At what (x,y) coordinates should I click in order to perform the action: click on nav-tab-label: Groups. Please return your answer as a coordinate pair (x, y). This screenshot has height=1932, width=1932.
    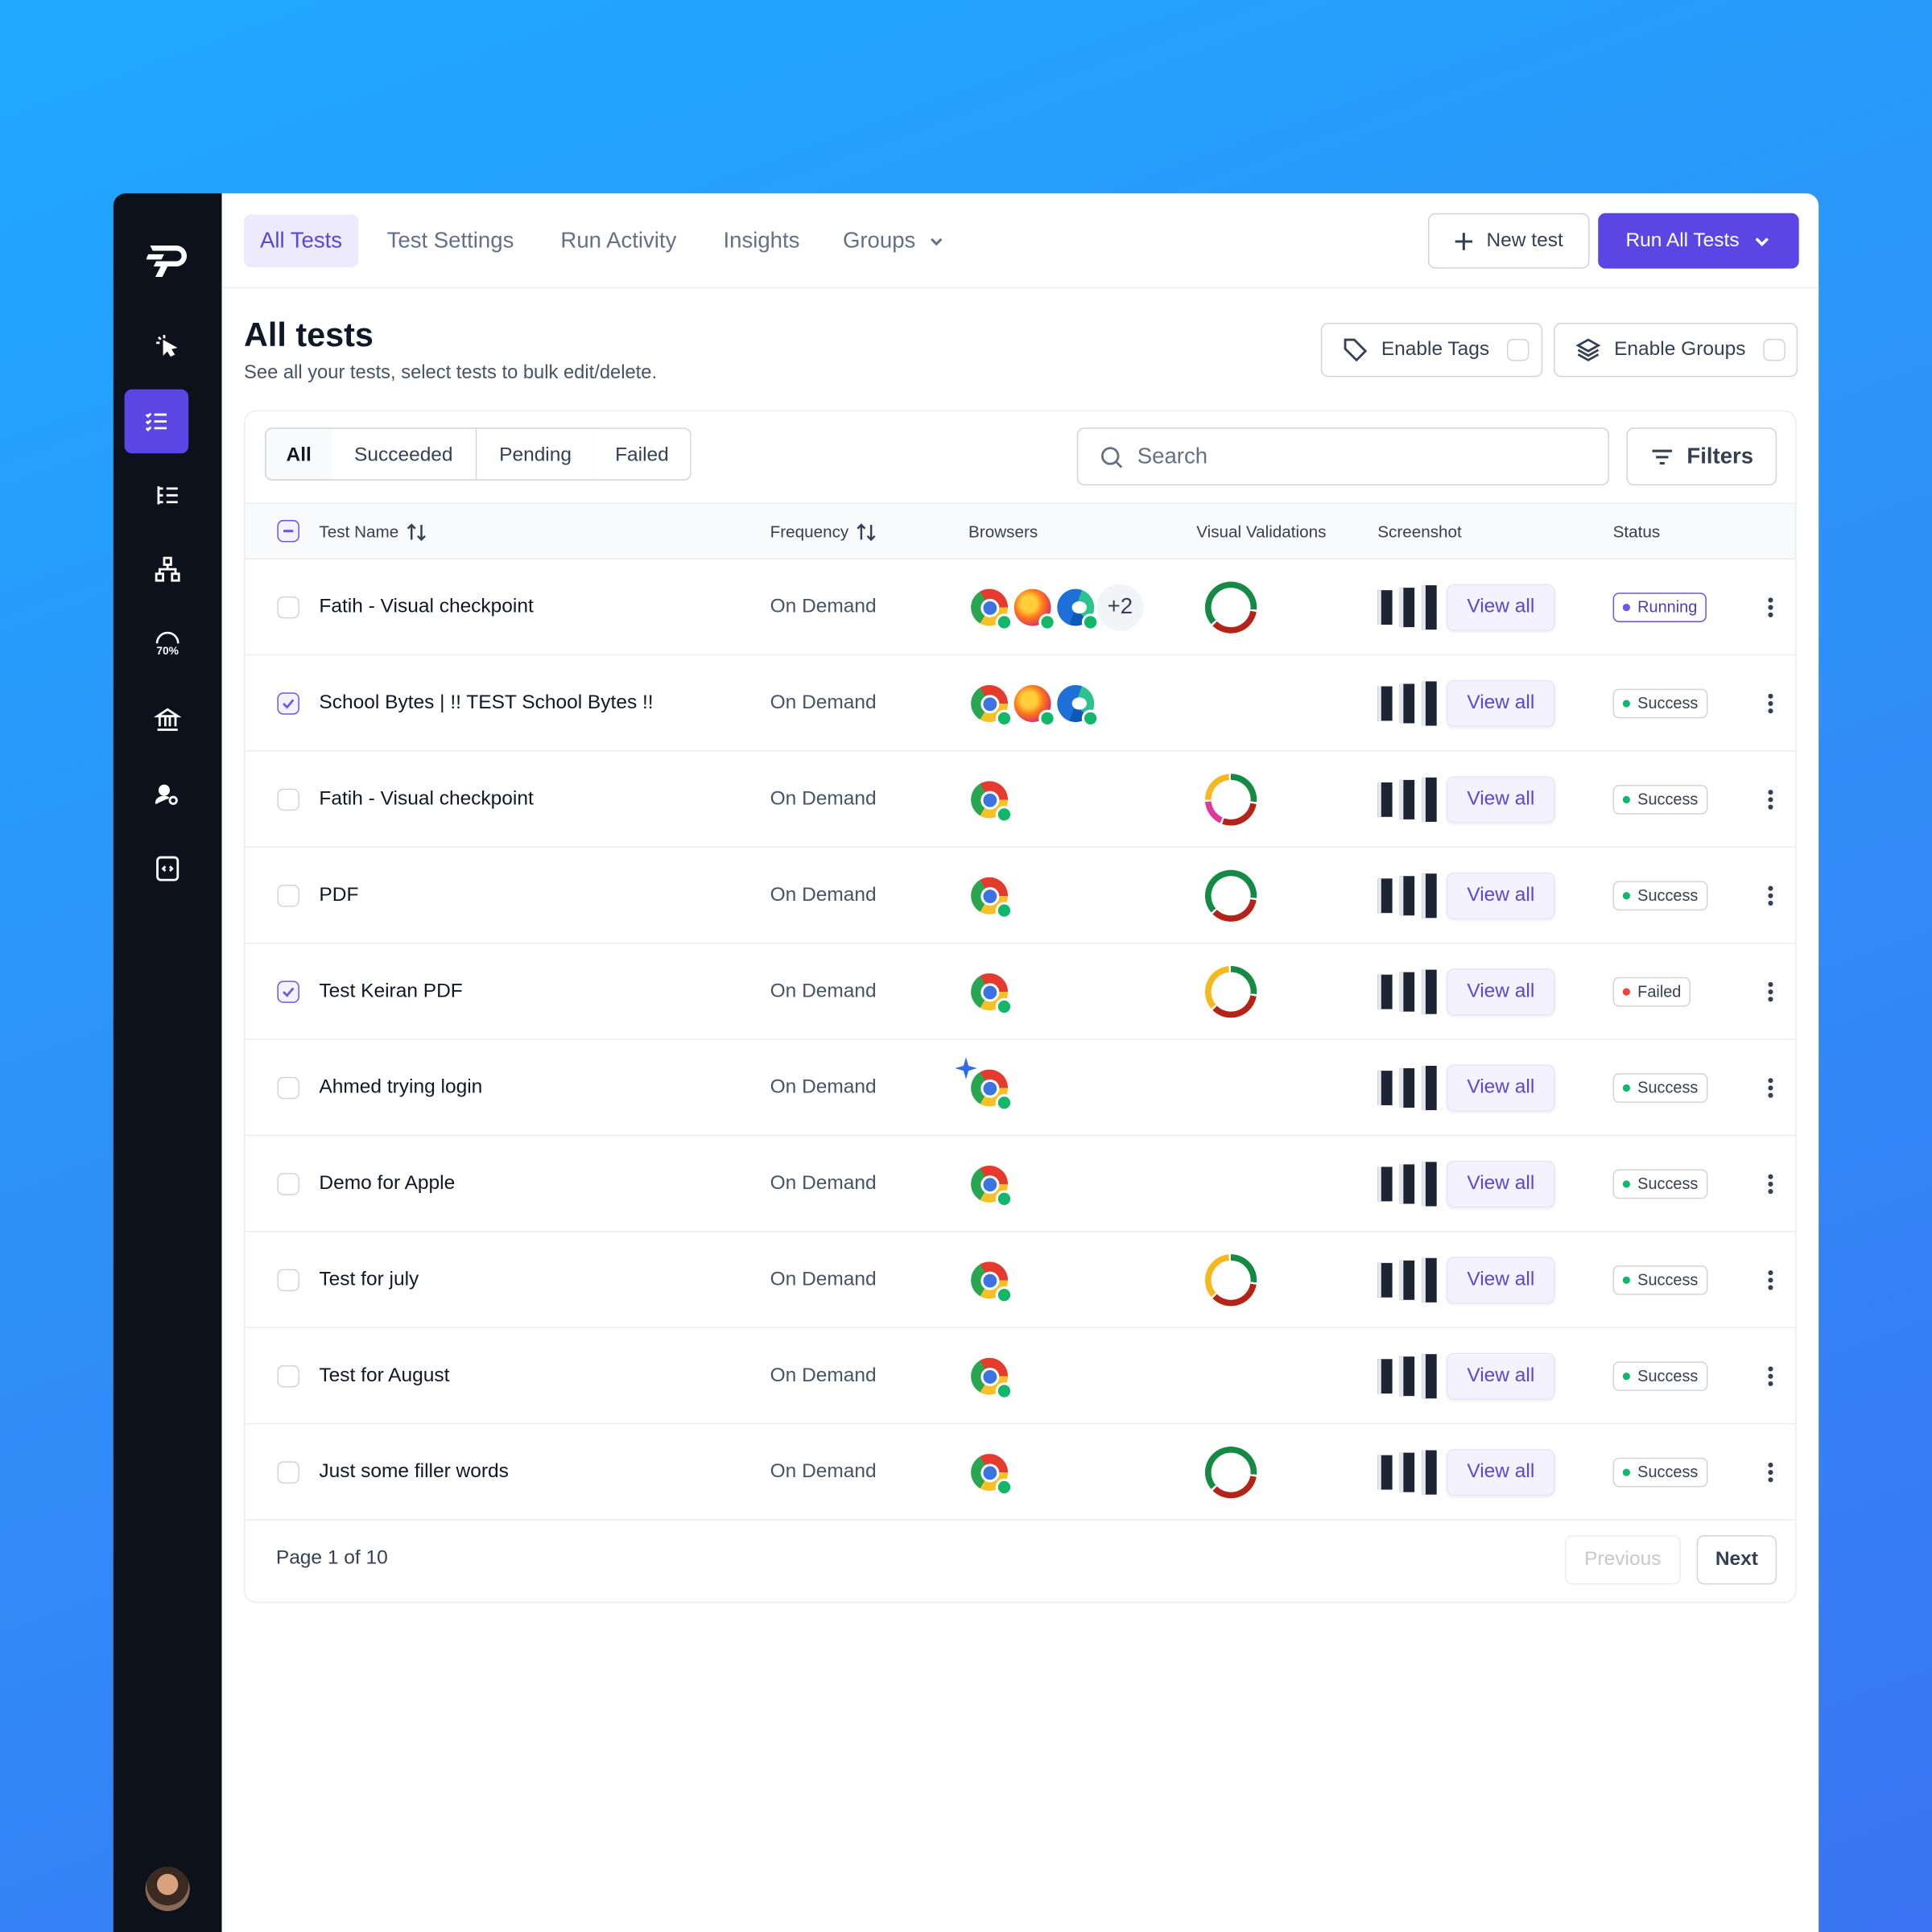
    Looking at the image, I should click on (879, 240).